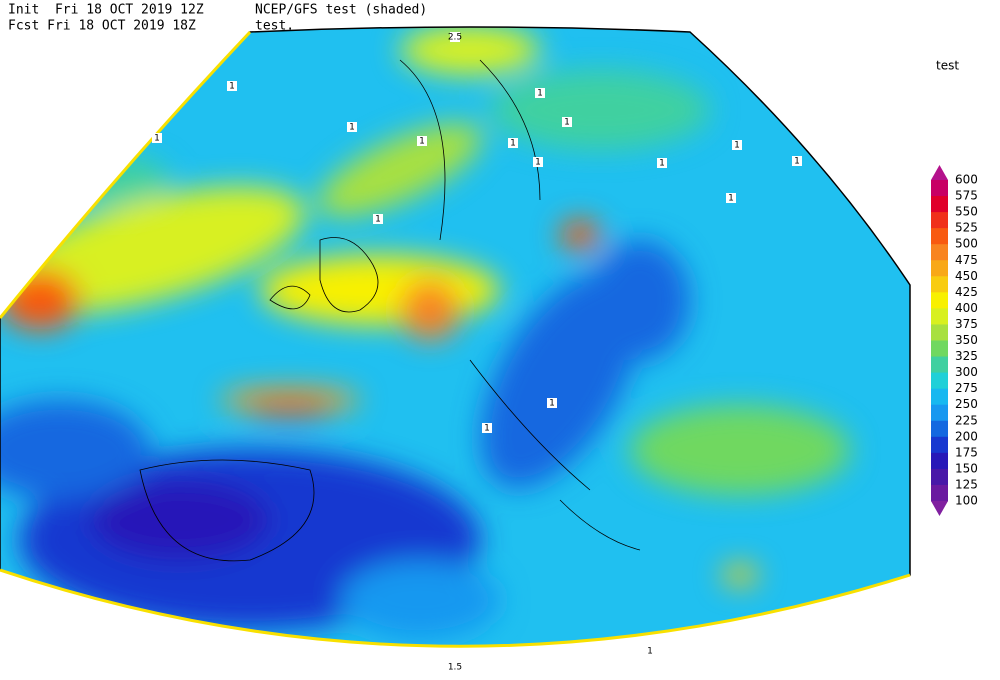  I want to click on legend-label: 225, so click(966, 420).